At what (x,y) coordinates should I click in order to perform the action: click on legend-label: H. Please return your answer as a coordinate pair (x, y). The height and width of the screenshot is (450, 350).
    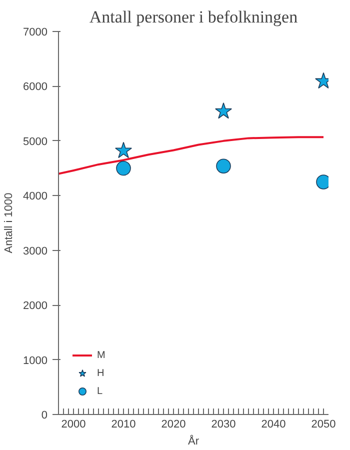
    Looking at the image, I should click on (101, 373).